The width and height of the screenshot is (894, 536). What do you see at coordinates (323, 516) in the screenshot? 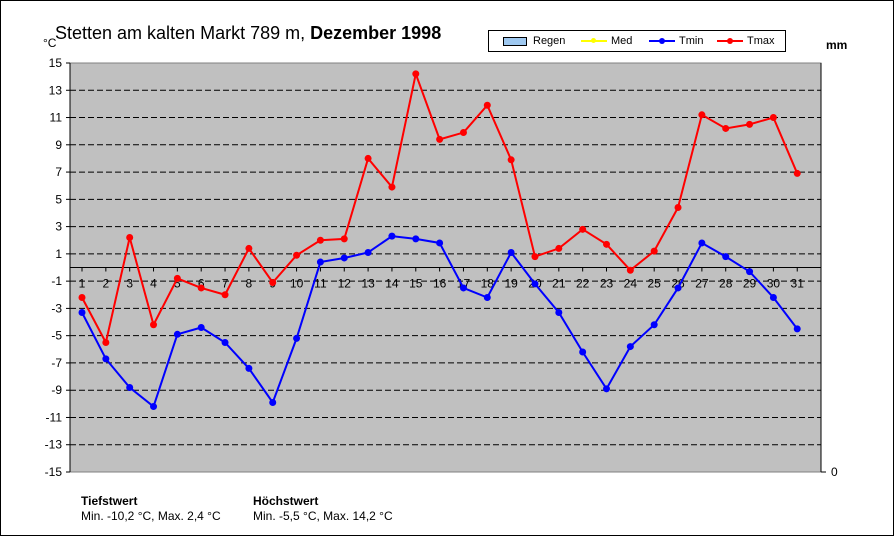
I see `footer-max-text: Min. -5,5 °C, Max. 14,2 °C` at bounding box center [323, 516].